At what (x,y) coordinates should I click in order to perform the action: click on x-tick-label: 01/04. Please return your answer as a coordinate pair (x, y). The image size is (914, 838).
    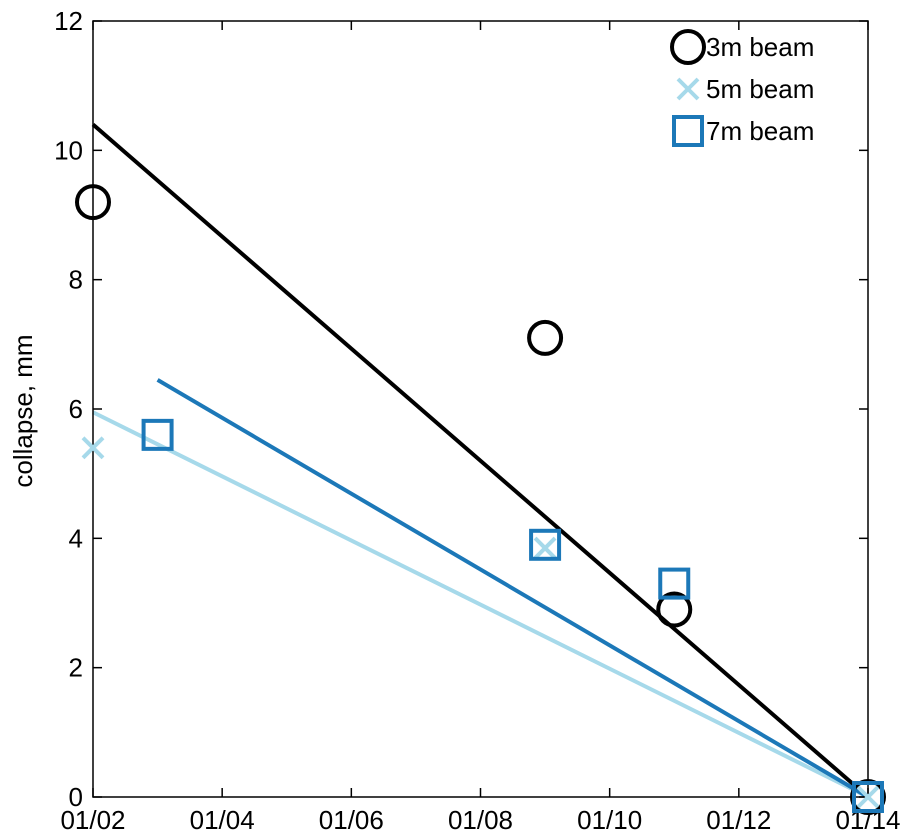
    Looking at the image, I should click on (222, 820).